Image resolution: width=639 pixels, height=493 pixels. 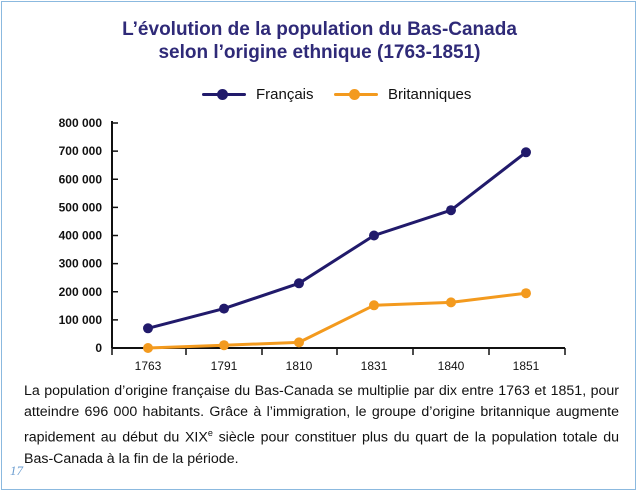 I want to click on caption-century-sup: e, so click(x=210, y=433).